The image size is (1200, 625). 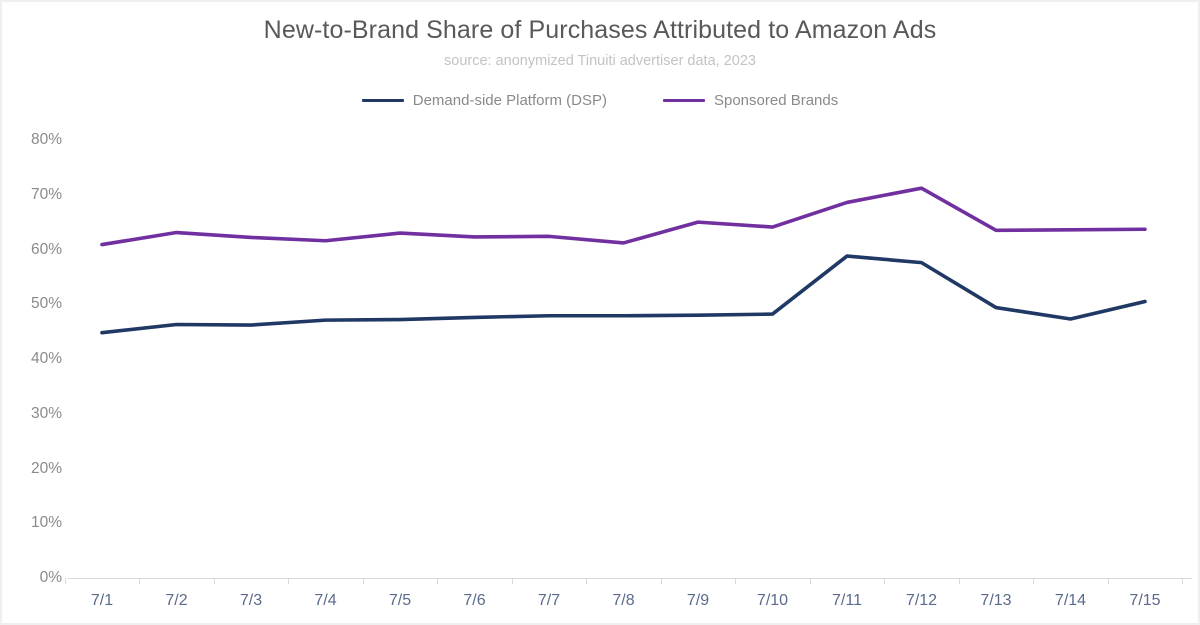 What do you see at coordinates (921, 600) in the screenshot?
I see `x-axis-tick-label: 7/12` at bounding box center [921, 600].